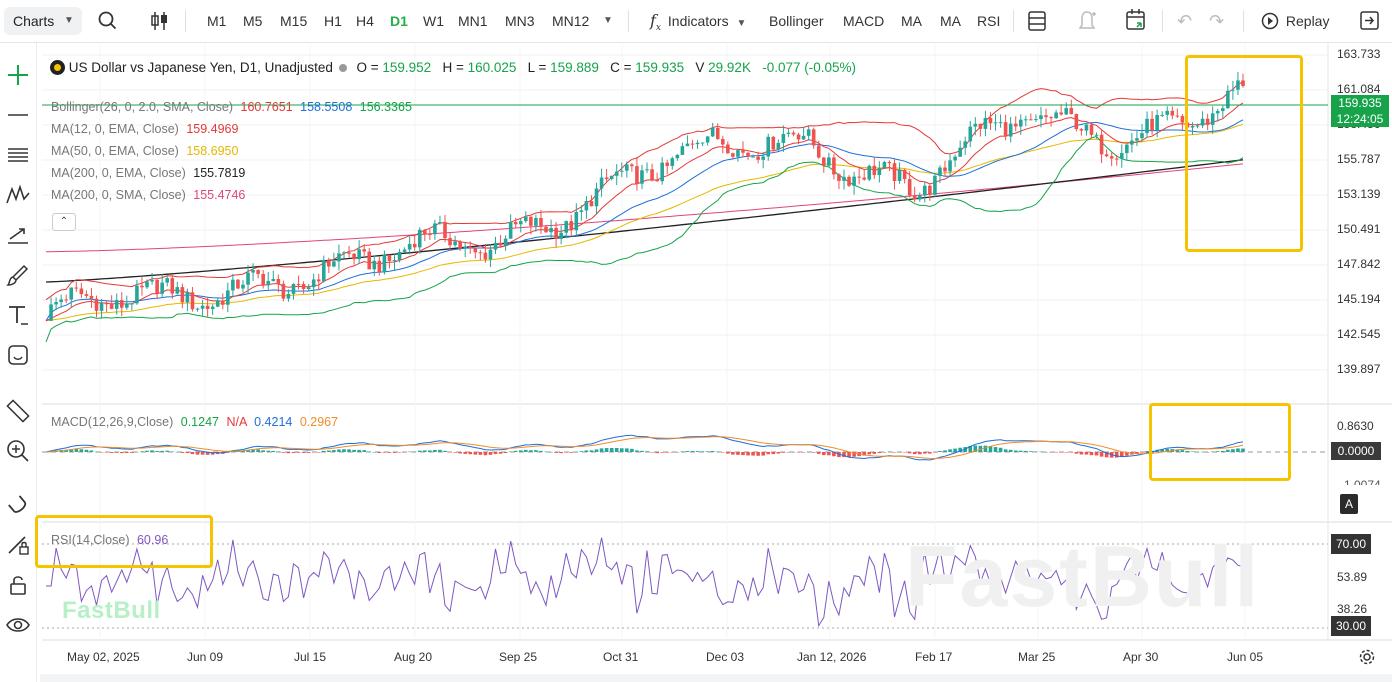  I want to click on timeframe-mn12: MN12, so click(571, 21).